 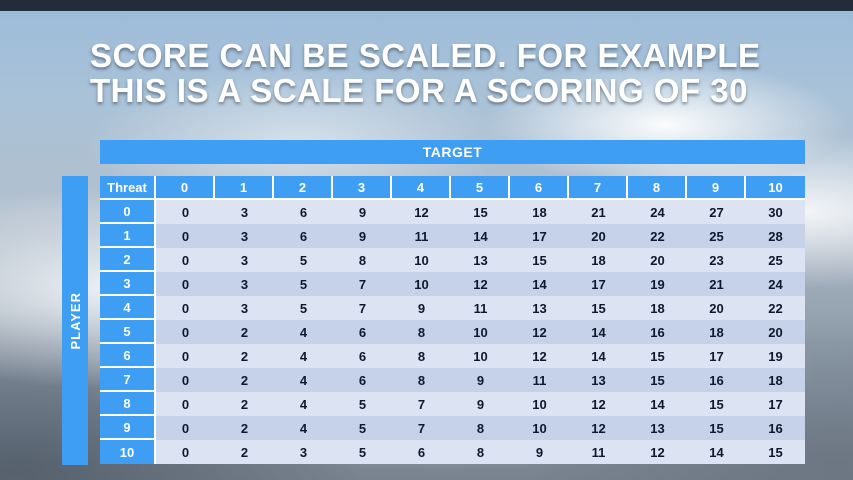 I want to click on column-header-0: 0, so click(x=185, y=188).